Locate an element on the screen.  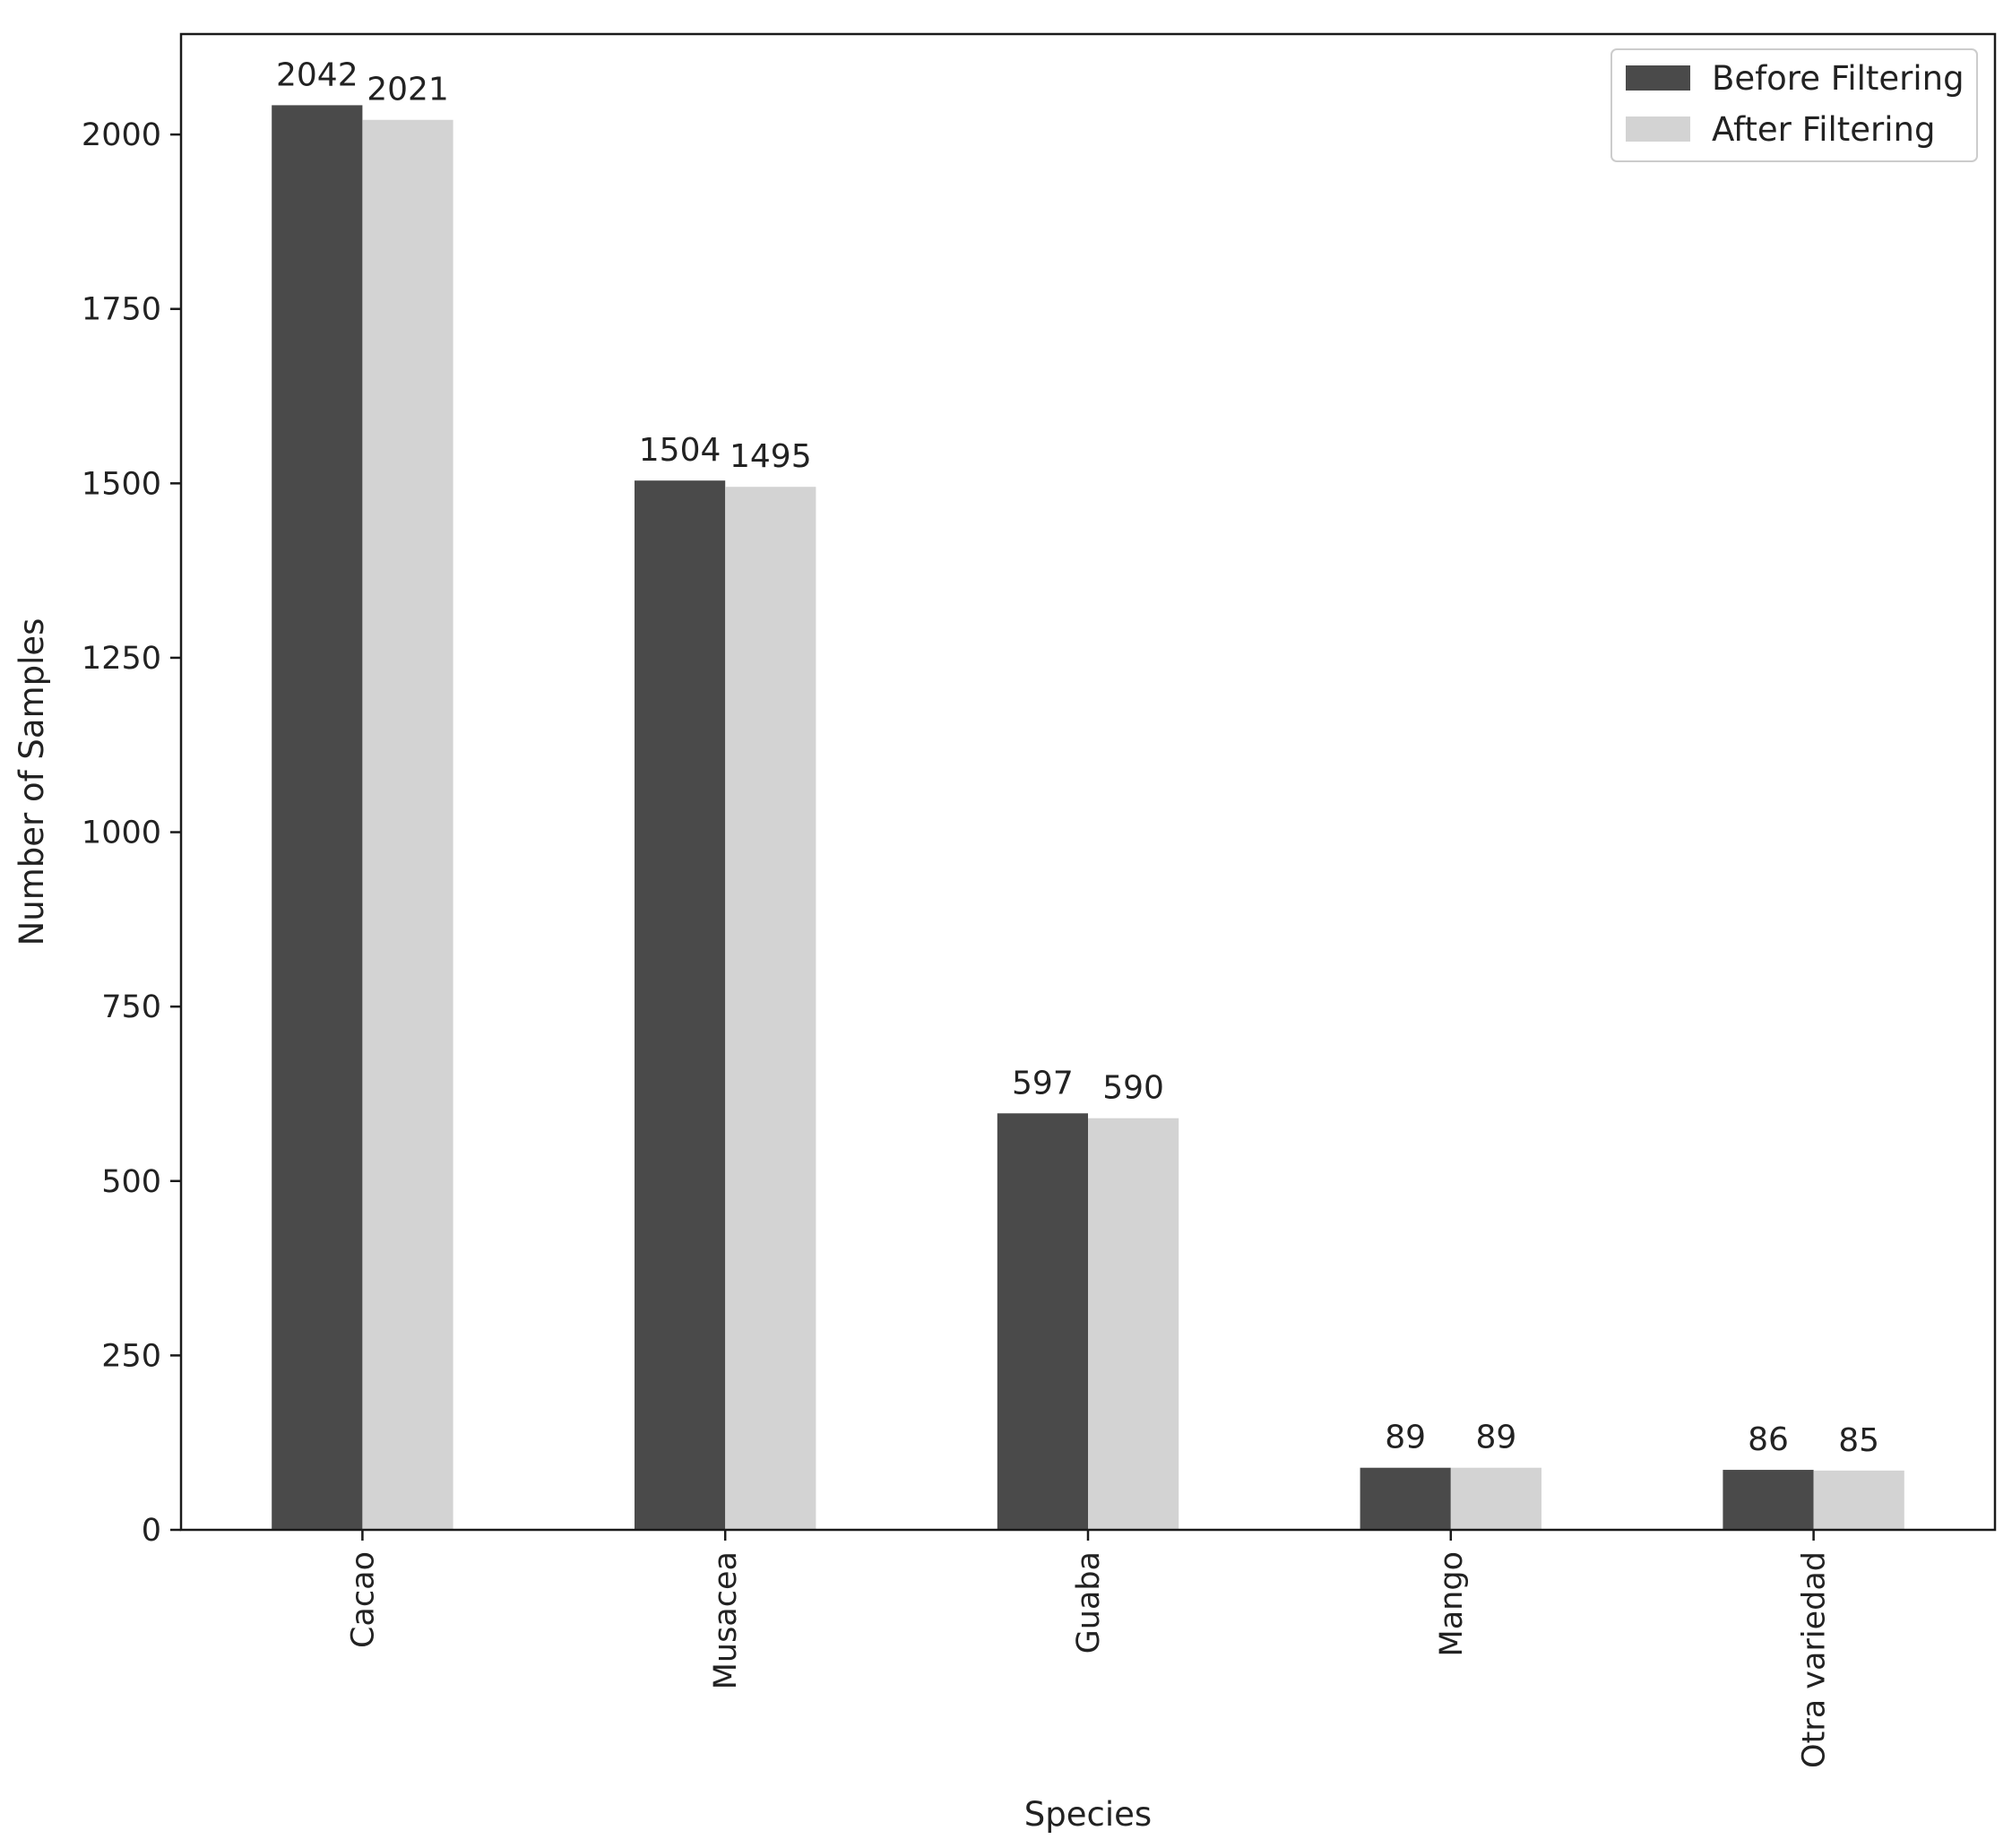
y-axis-label: Number of Samples is located at coordinates (32, 782).